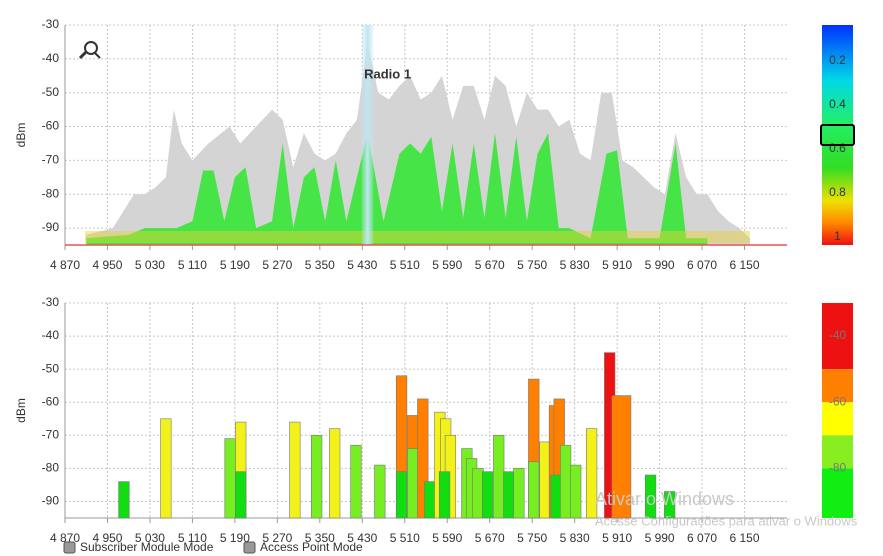 Image resolution: width=883 pixels, height=556 pixels. Describe the element at coordinates (837, 60) in the screenshot. I see `colorbar-label: 0.2` at that location.